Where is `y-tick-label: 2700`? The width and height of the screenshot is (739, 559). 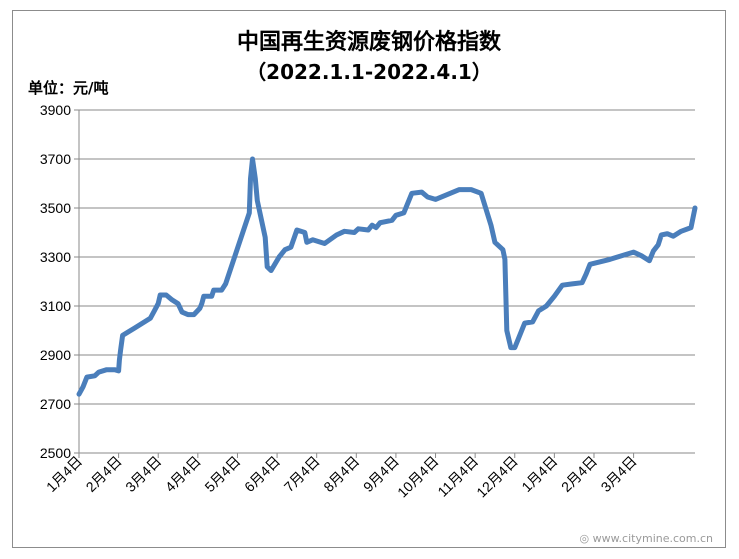
y-tick-label: 2700 is located at coordinates (55, 404).